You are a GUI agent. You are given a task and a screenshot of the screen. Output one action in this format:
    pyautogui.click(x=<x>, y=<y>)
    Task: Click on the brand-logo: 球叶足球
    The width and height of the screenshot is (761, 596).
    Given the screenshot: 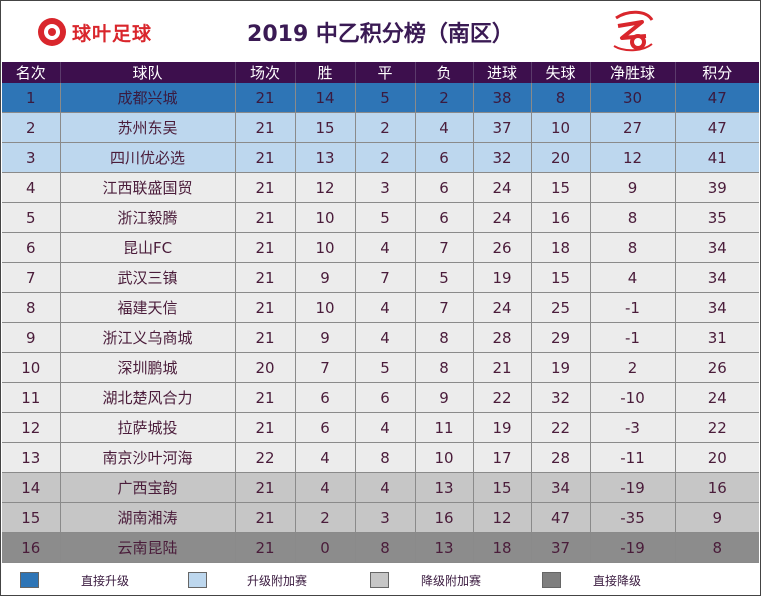 What is the action you would take?
    pyautogui.click(x=95, y=32)
    